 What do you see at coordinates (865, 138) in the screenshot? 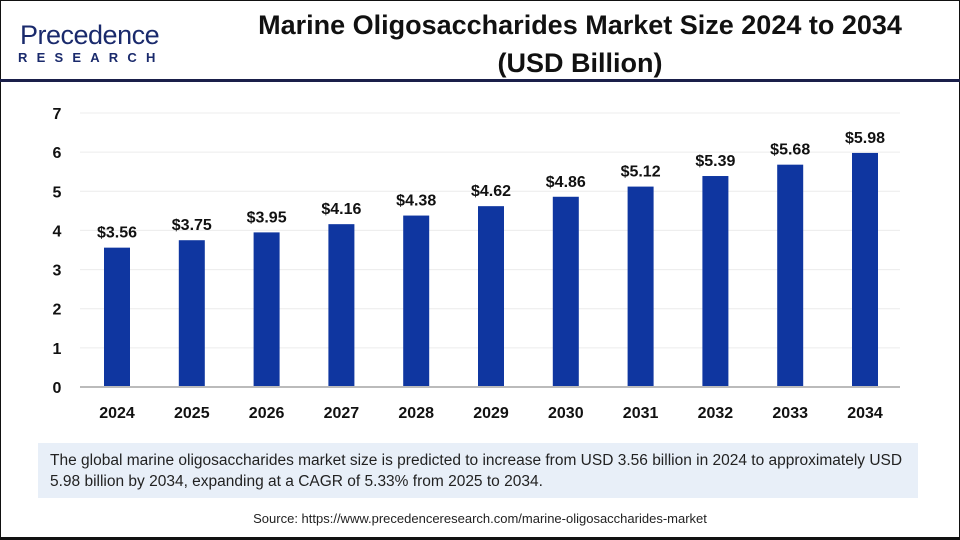
I see `data-label: $5.98` at bounding box center [865, 138].